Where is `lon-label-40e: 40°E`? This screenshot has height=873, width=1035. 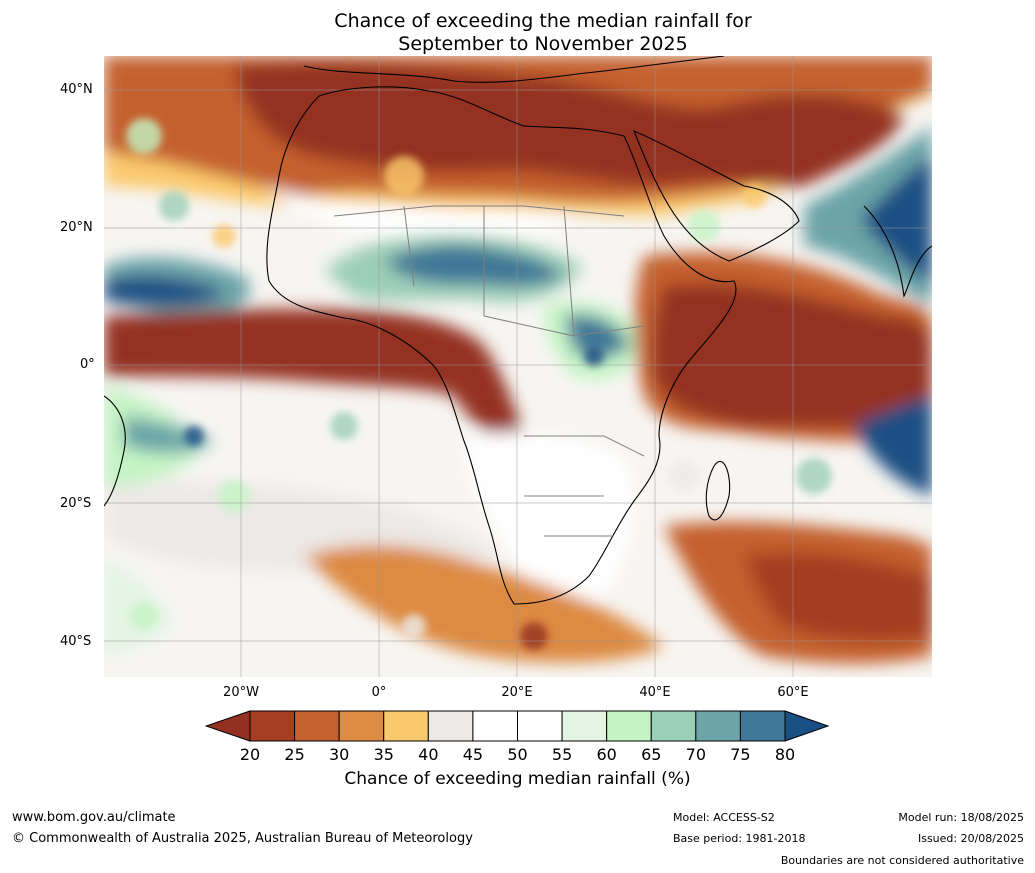 lon-label-40e: 40°E is located at coordinates (655, 692).